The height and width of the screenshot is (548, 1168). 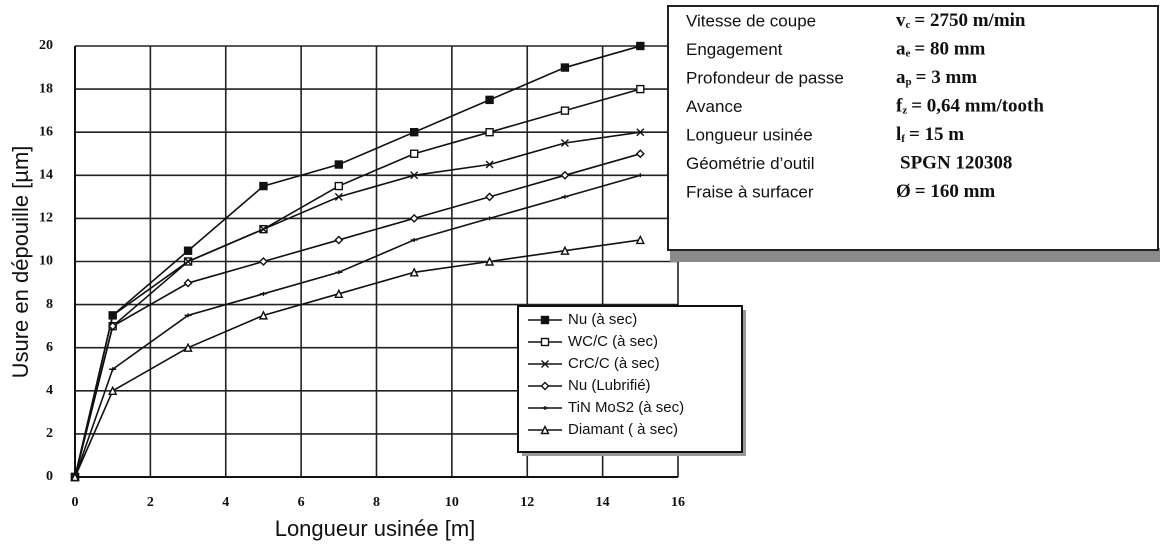 I want to click on param-sub: c, so click(x=908, y=25).